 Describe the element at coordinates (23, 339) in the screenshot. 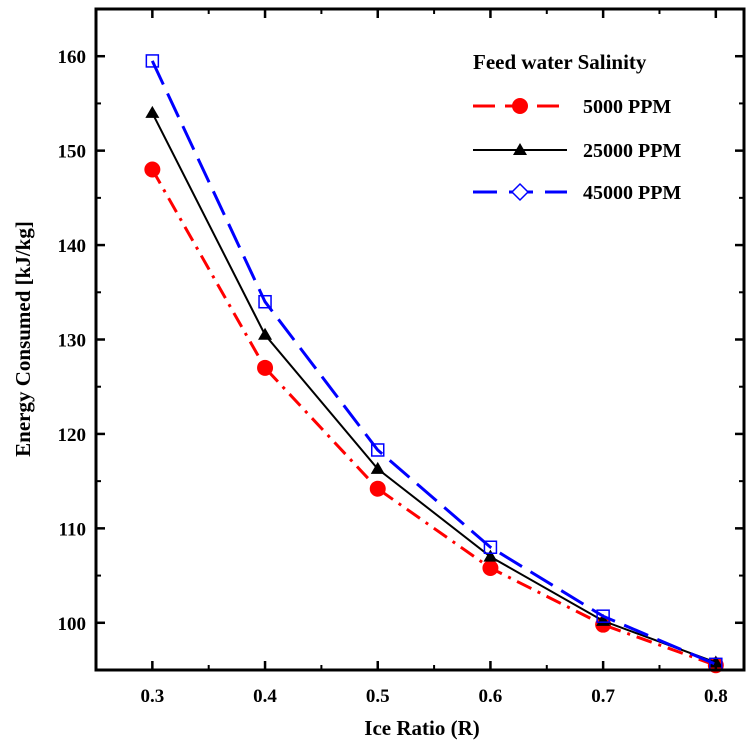

I see `y-axis-title: Energy Consumed [kJ/kg]` at that location.